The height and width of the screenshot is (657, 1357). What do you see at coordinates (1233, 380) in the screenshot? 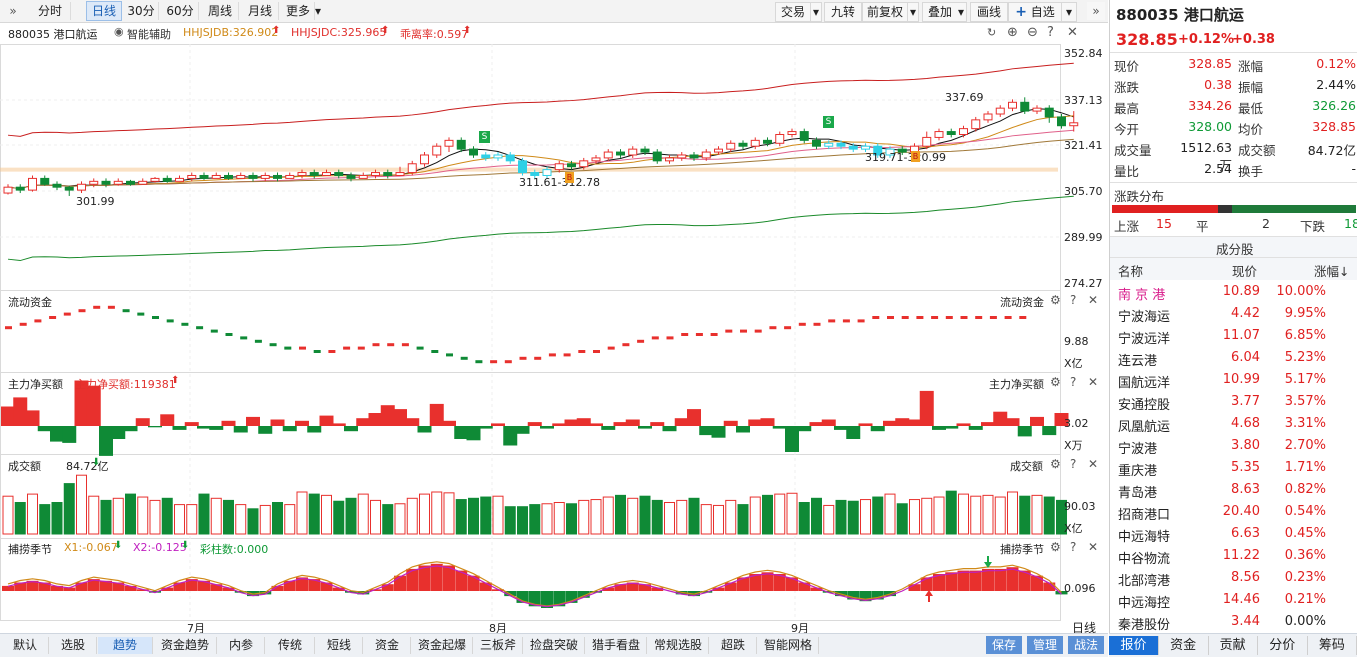
I see `component-row: 国航远洋 10.99 5.17%` at bounding box center [1233, 380].